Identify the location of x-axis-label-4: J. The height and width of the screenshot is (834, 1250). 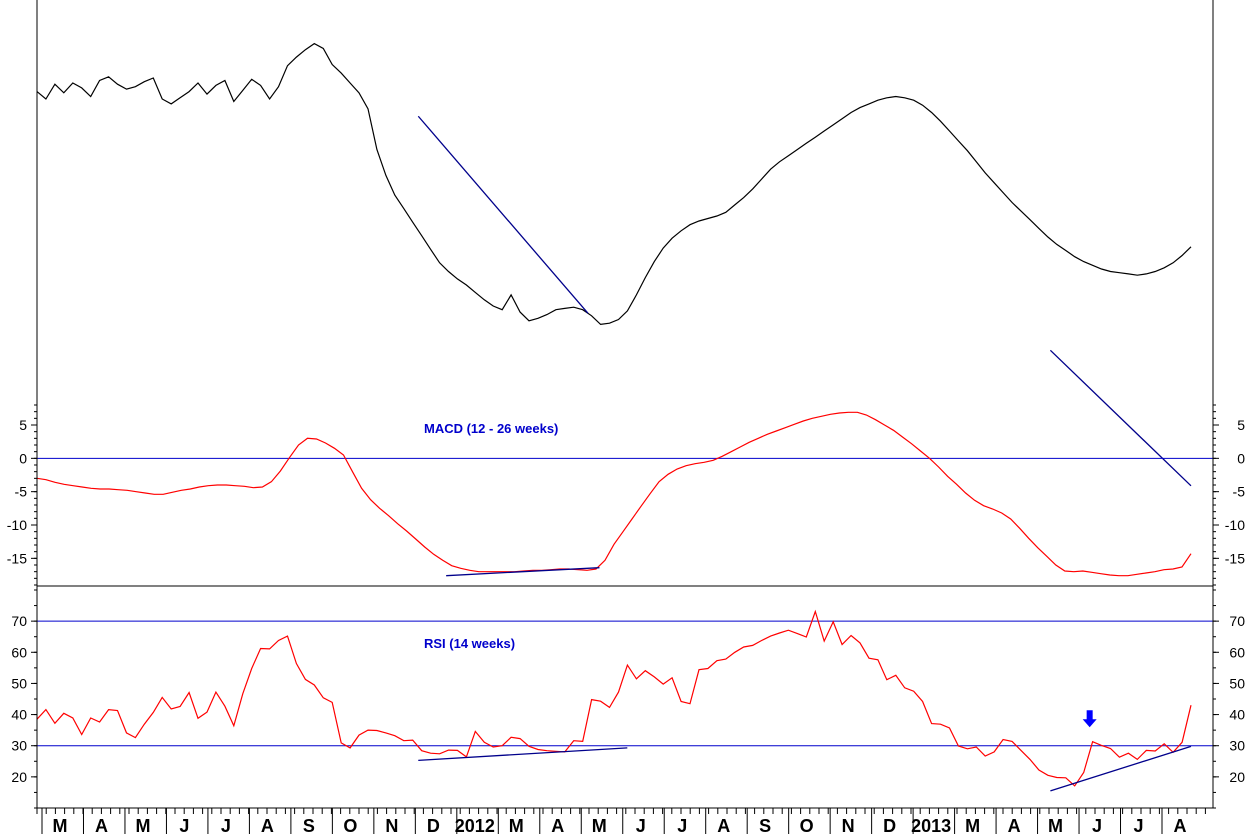
(226, 825).